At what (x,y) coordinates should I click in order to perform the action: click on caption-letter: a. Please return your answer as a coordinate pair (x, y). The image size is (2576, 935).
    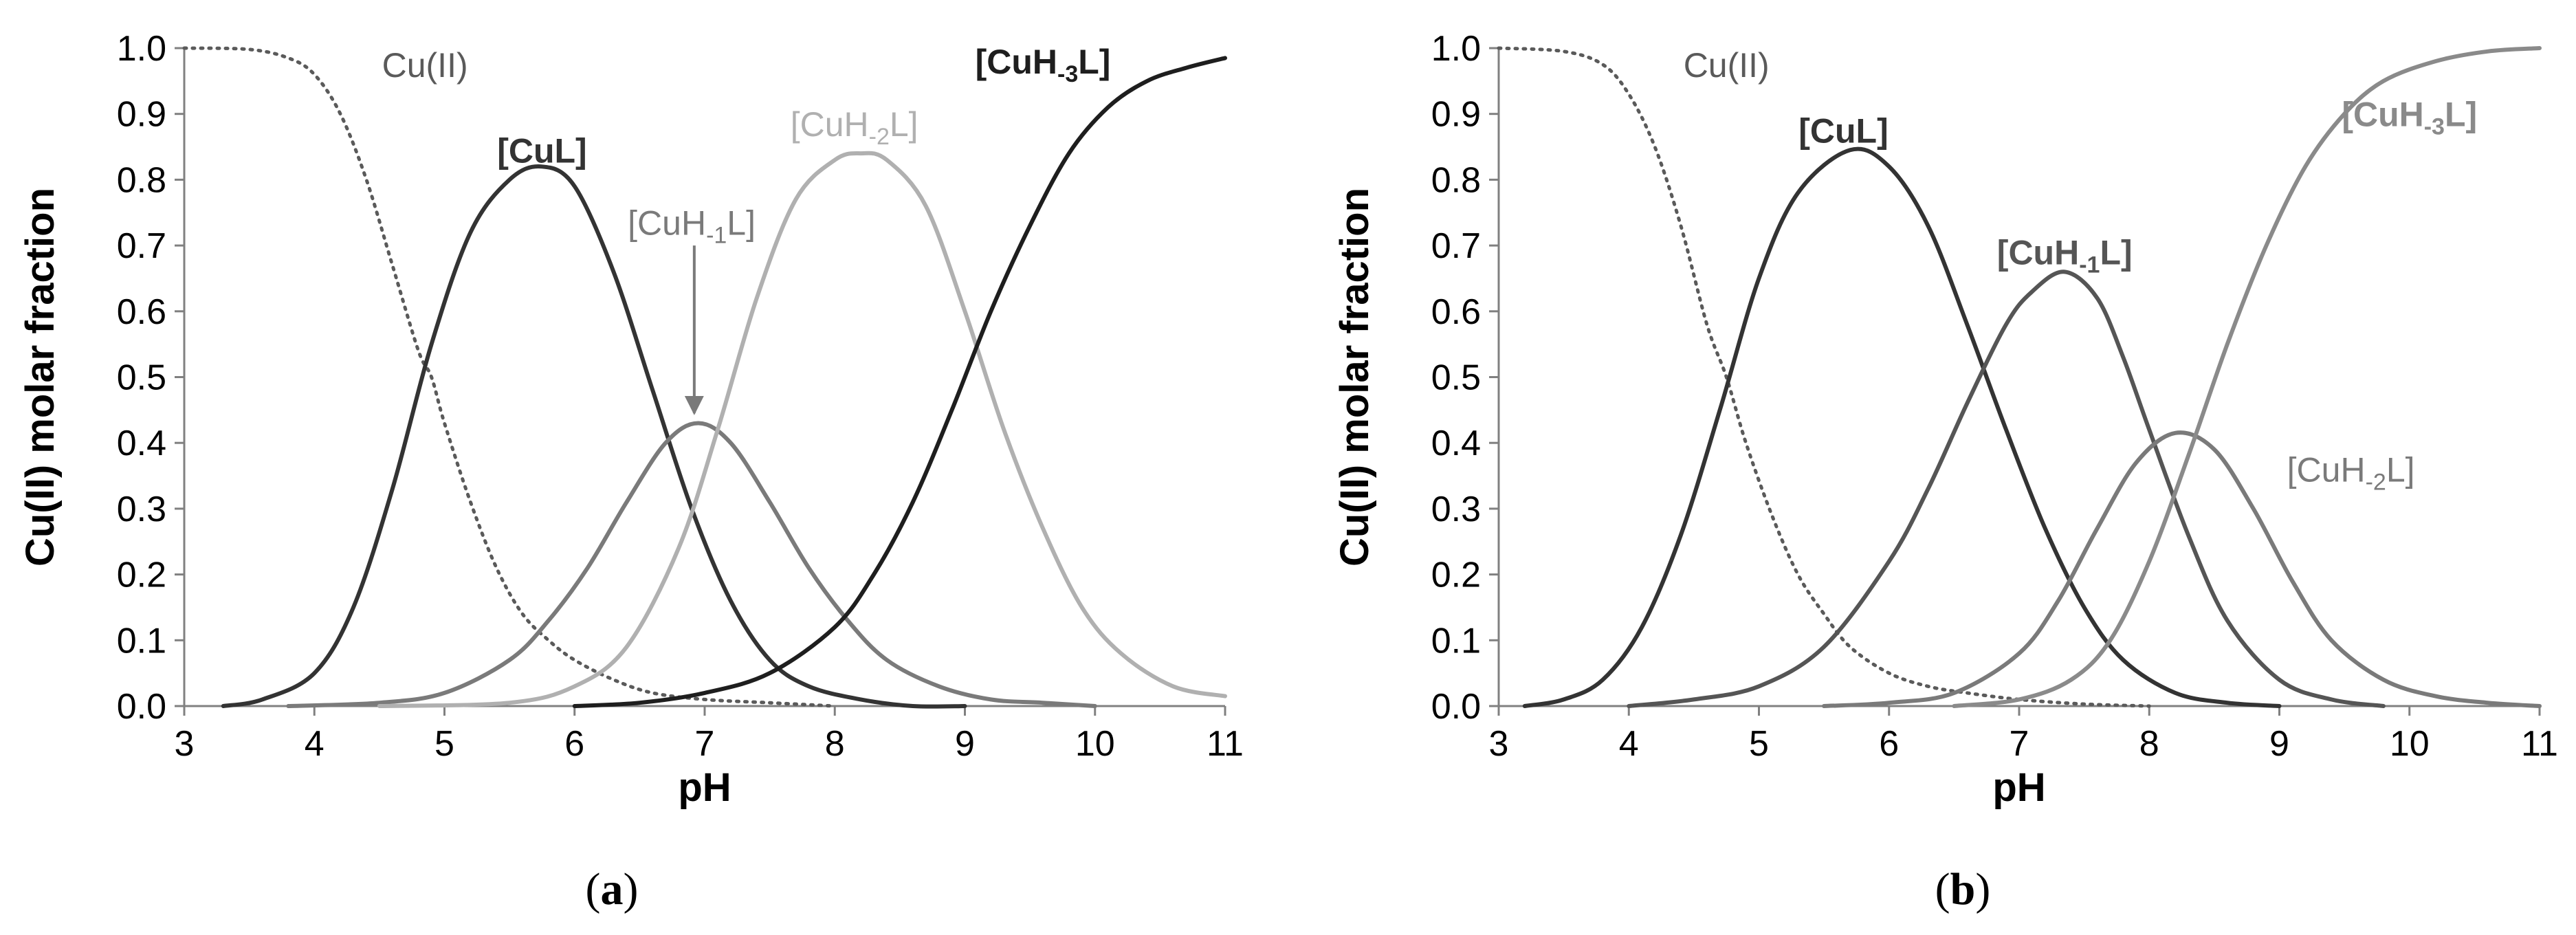
    Looking at the image, I should click on (612, 889).